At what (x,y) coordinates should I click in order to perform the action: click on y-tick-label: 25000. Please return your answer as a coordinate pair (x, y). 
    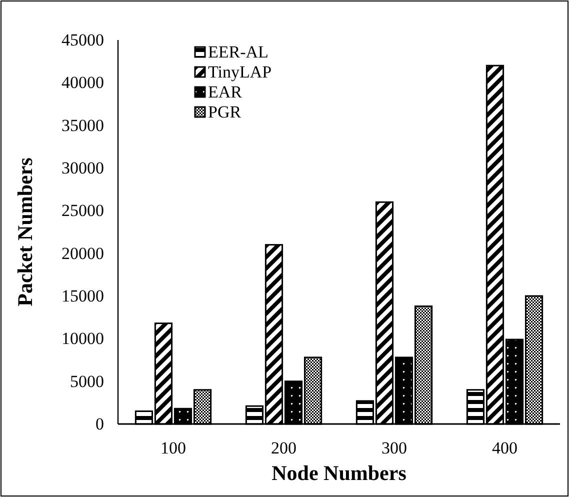
    Looking at the image, I should click on (83, 210).